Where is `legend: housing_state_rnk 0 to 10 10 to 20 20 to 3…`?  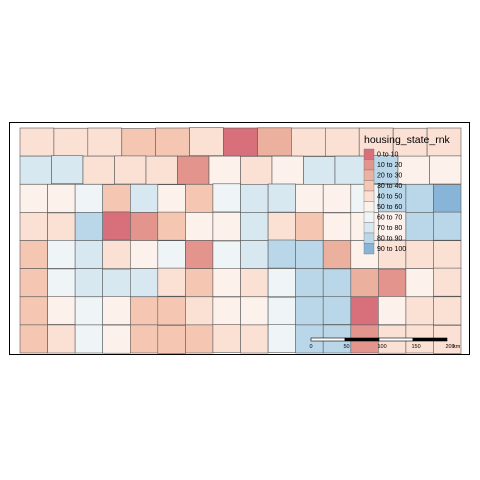
legend: housing_state_rnk 0 to 10 10 to 20 20 to 3… is located at coordinates (407, 194).